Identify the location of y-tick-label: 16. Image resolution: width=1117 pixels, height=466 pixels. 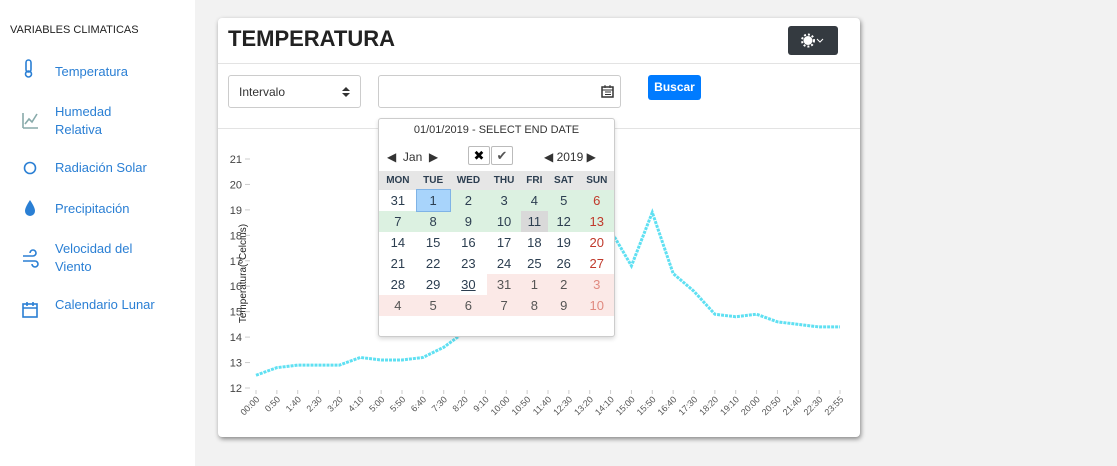
(236, 287).